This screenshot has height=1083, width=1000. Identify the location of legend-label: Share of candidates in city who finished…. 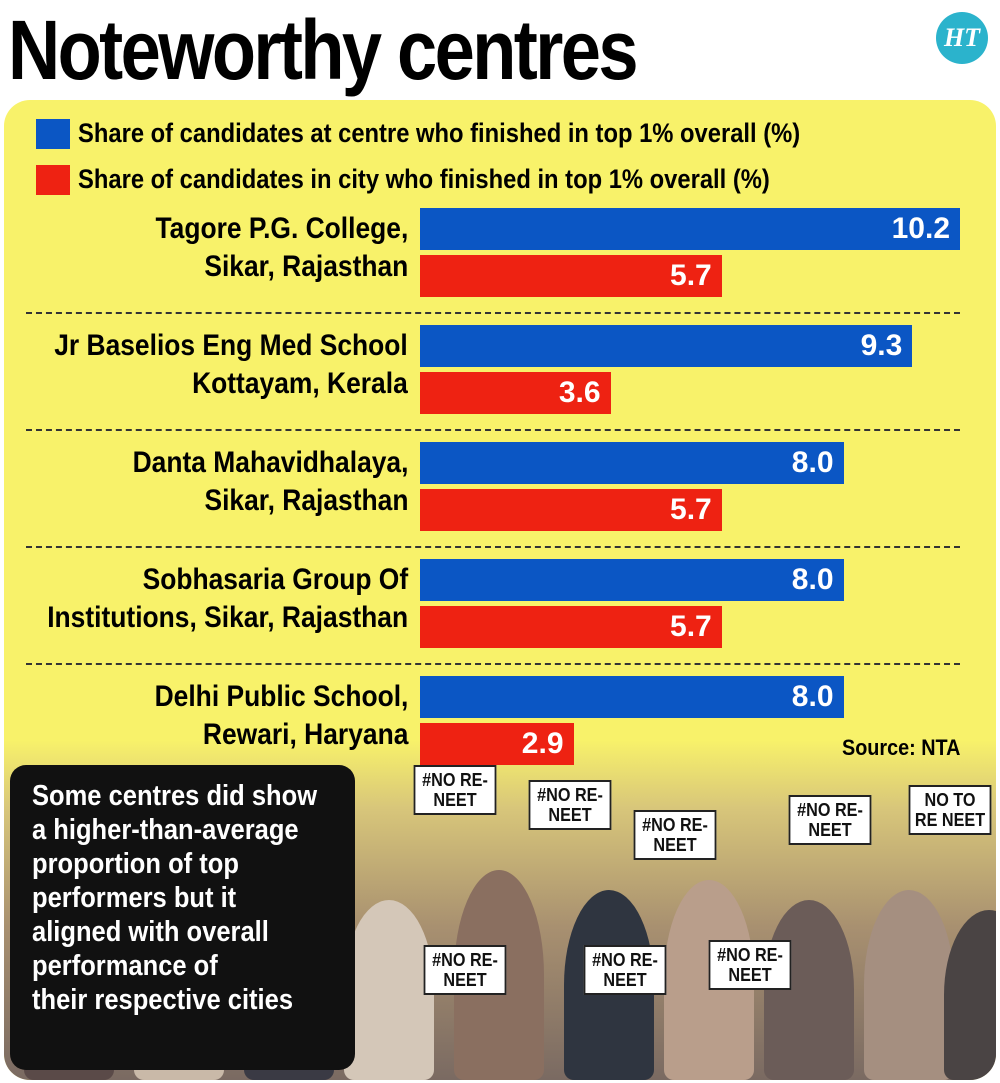
(424, 179).